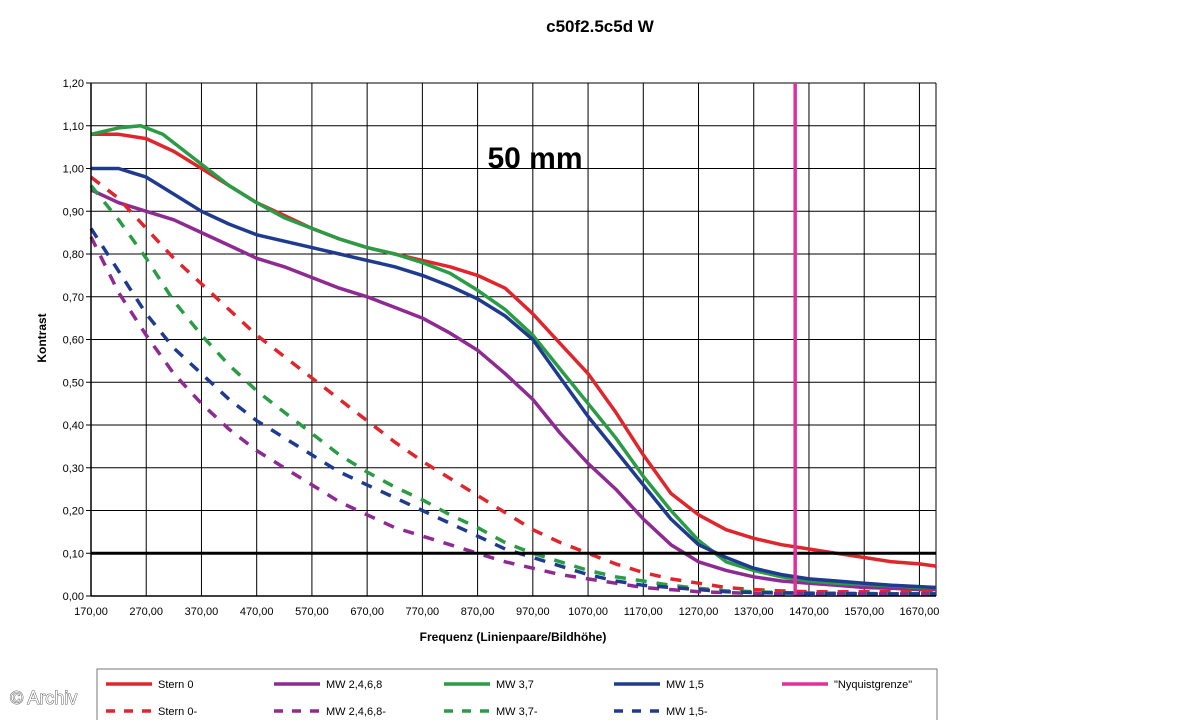 The image size is (1199, 720). What do you see at coordinates (423, 612) in the screenshot?
I see `x-tick-label: 770,00` at bounding box center [423, 612].